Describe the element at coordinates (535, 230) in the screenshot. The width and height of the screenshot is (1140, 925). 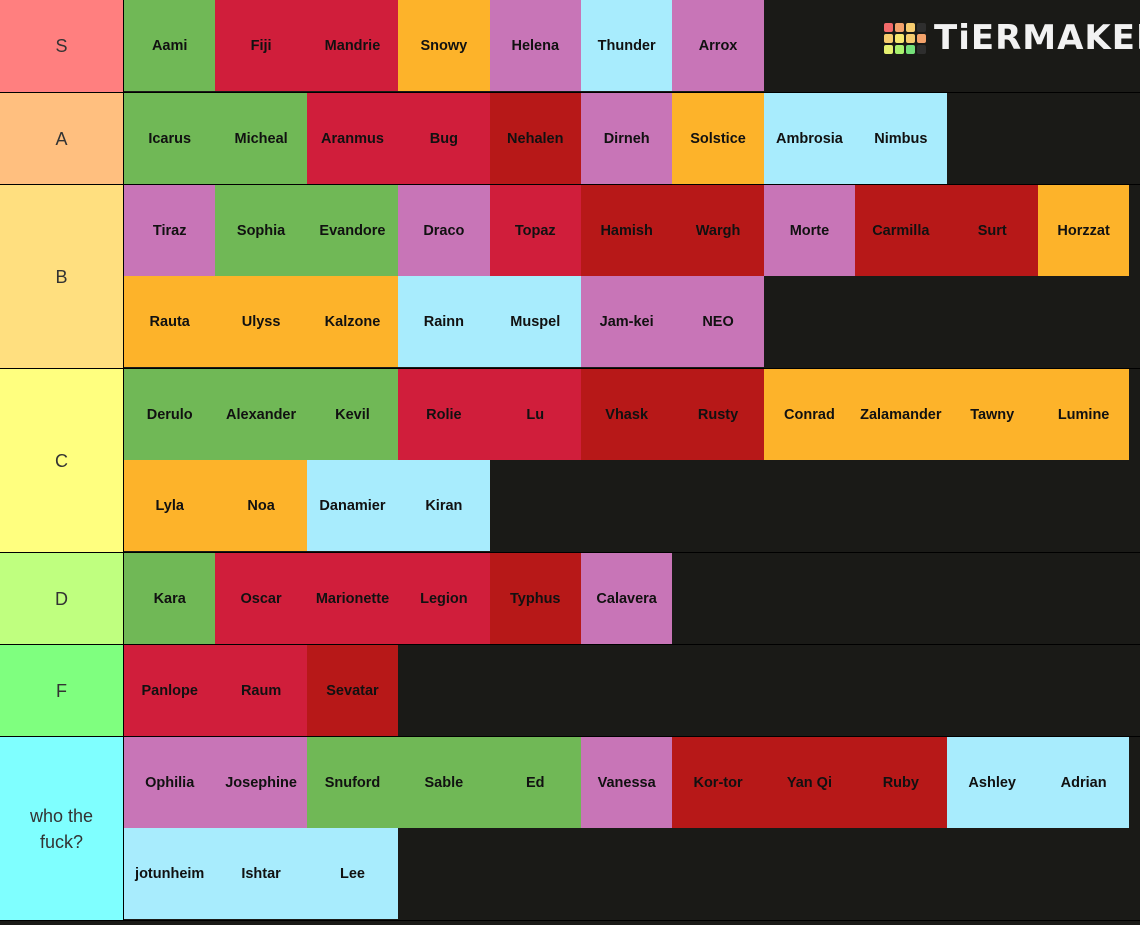
I see `tier-item: Topaz` at that location.